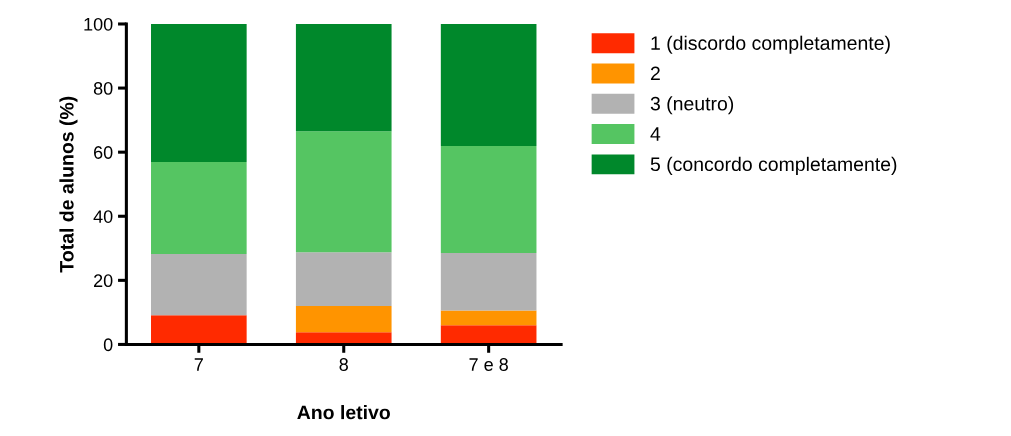 Image resolution: width=1011 pixels, height=436 pixels. I want to click on y-tick-label: 0, so click(108, 345).